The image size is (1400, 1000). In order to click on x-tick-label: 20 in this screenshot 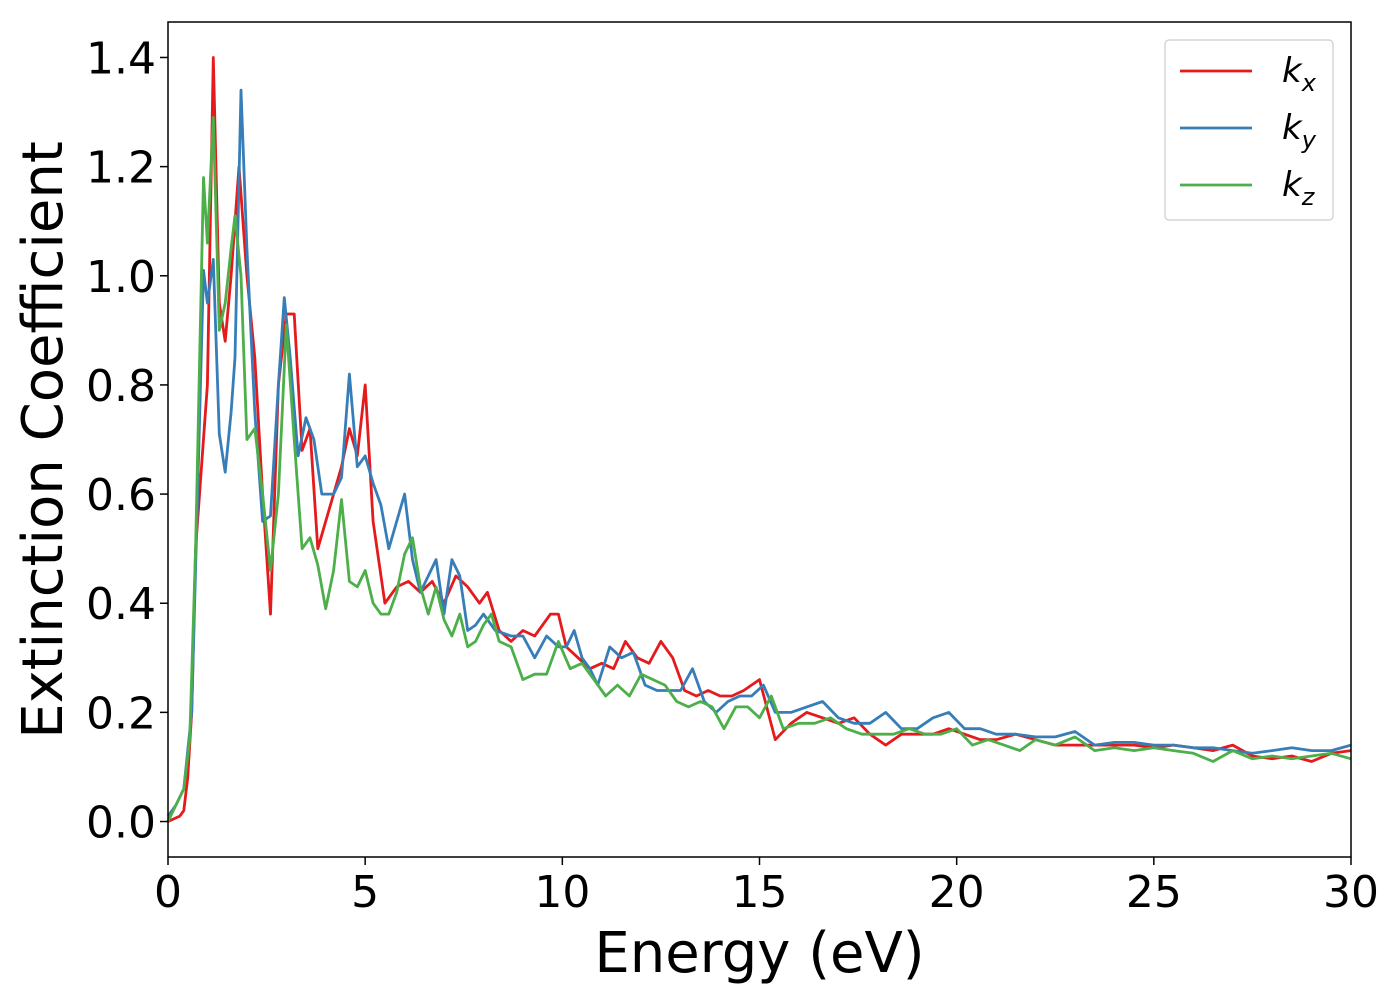, I will do `click(957, 892)`.